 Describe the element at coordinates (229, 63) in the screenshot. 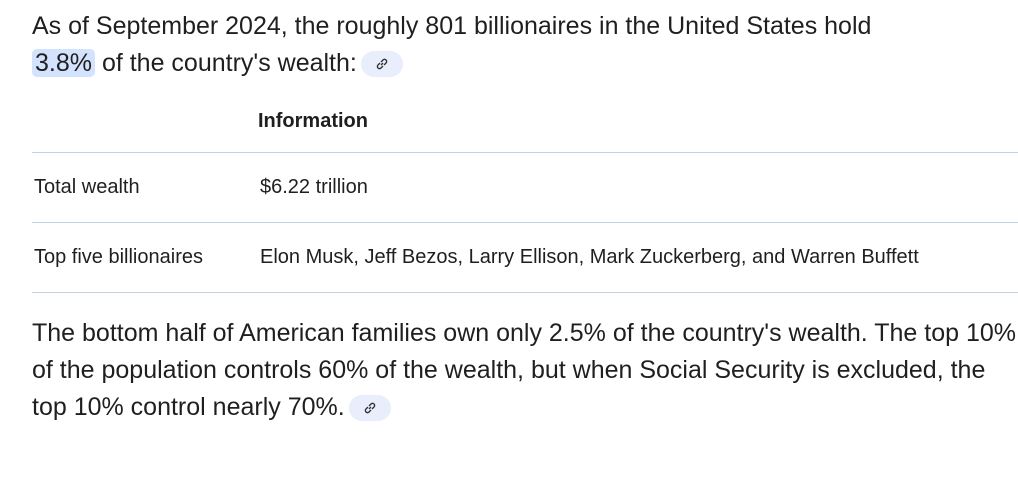

I see `intro-text: of the country's wealth:` at that location.